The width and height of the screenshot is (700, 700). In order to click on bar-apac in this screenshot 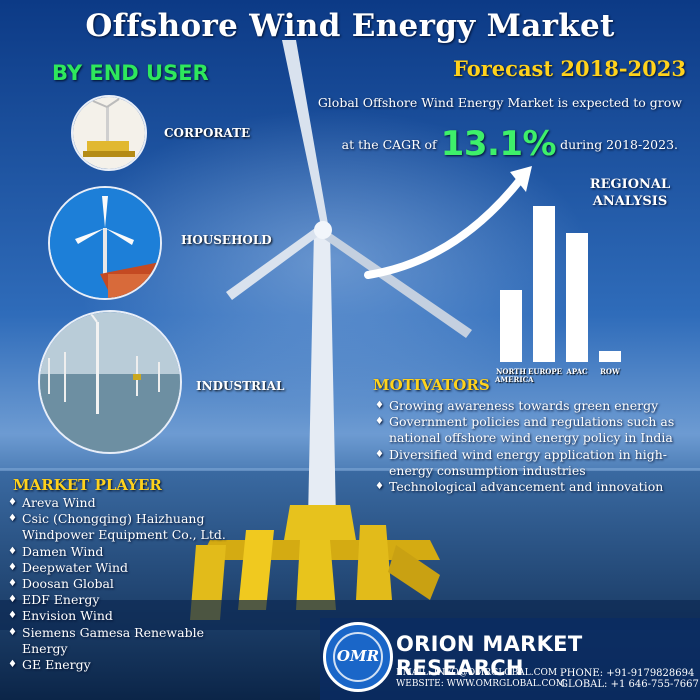, I will do `click(577, 297)`.